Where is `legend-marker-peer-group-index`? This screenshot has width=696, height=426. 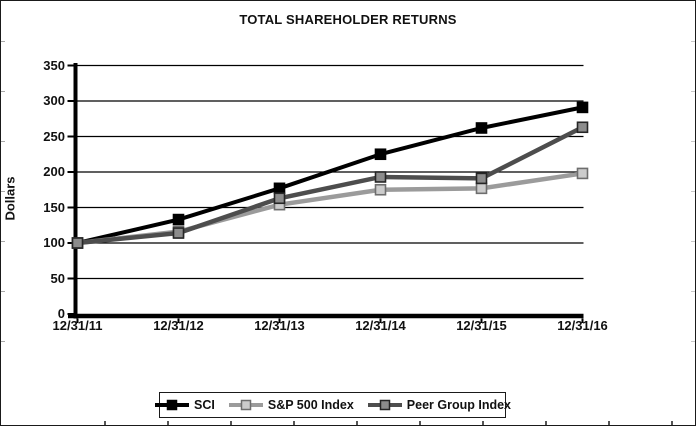 legend-marker-peer-group-index is located at coordinates (384, 405).